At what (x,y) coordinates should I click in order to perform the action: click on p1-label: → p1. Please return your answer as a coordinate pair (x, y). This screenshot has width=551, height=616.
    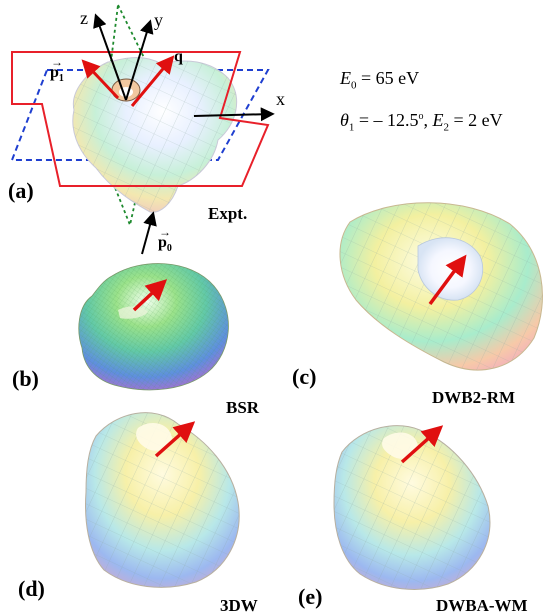
    Looking at the image, I should click on (57, 70).